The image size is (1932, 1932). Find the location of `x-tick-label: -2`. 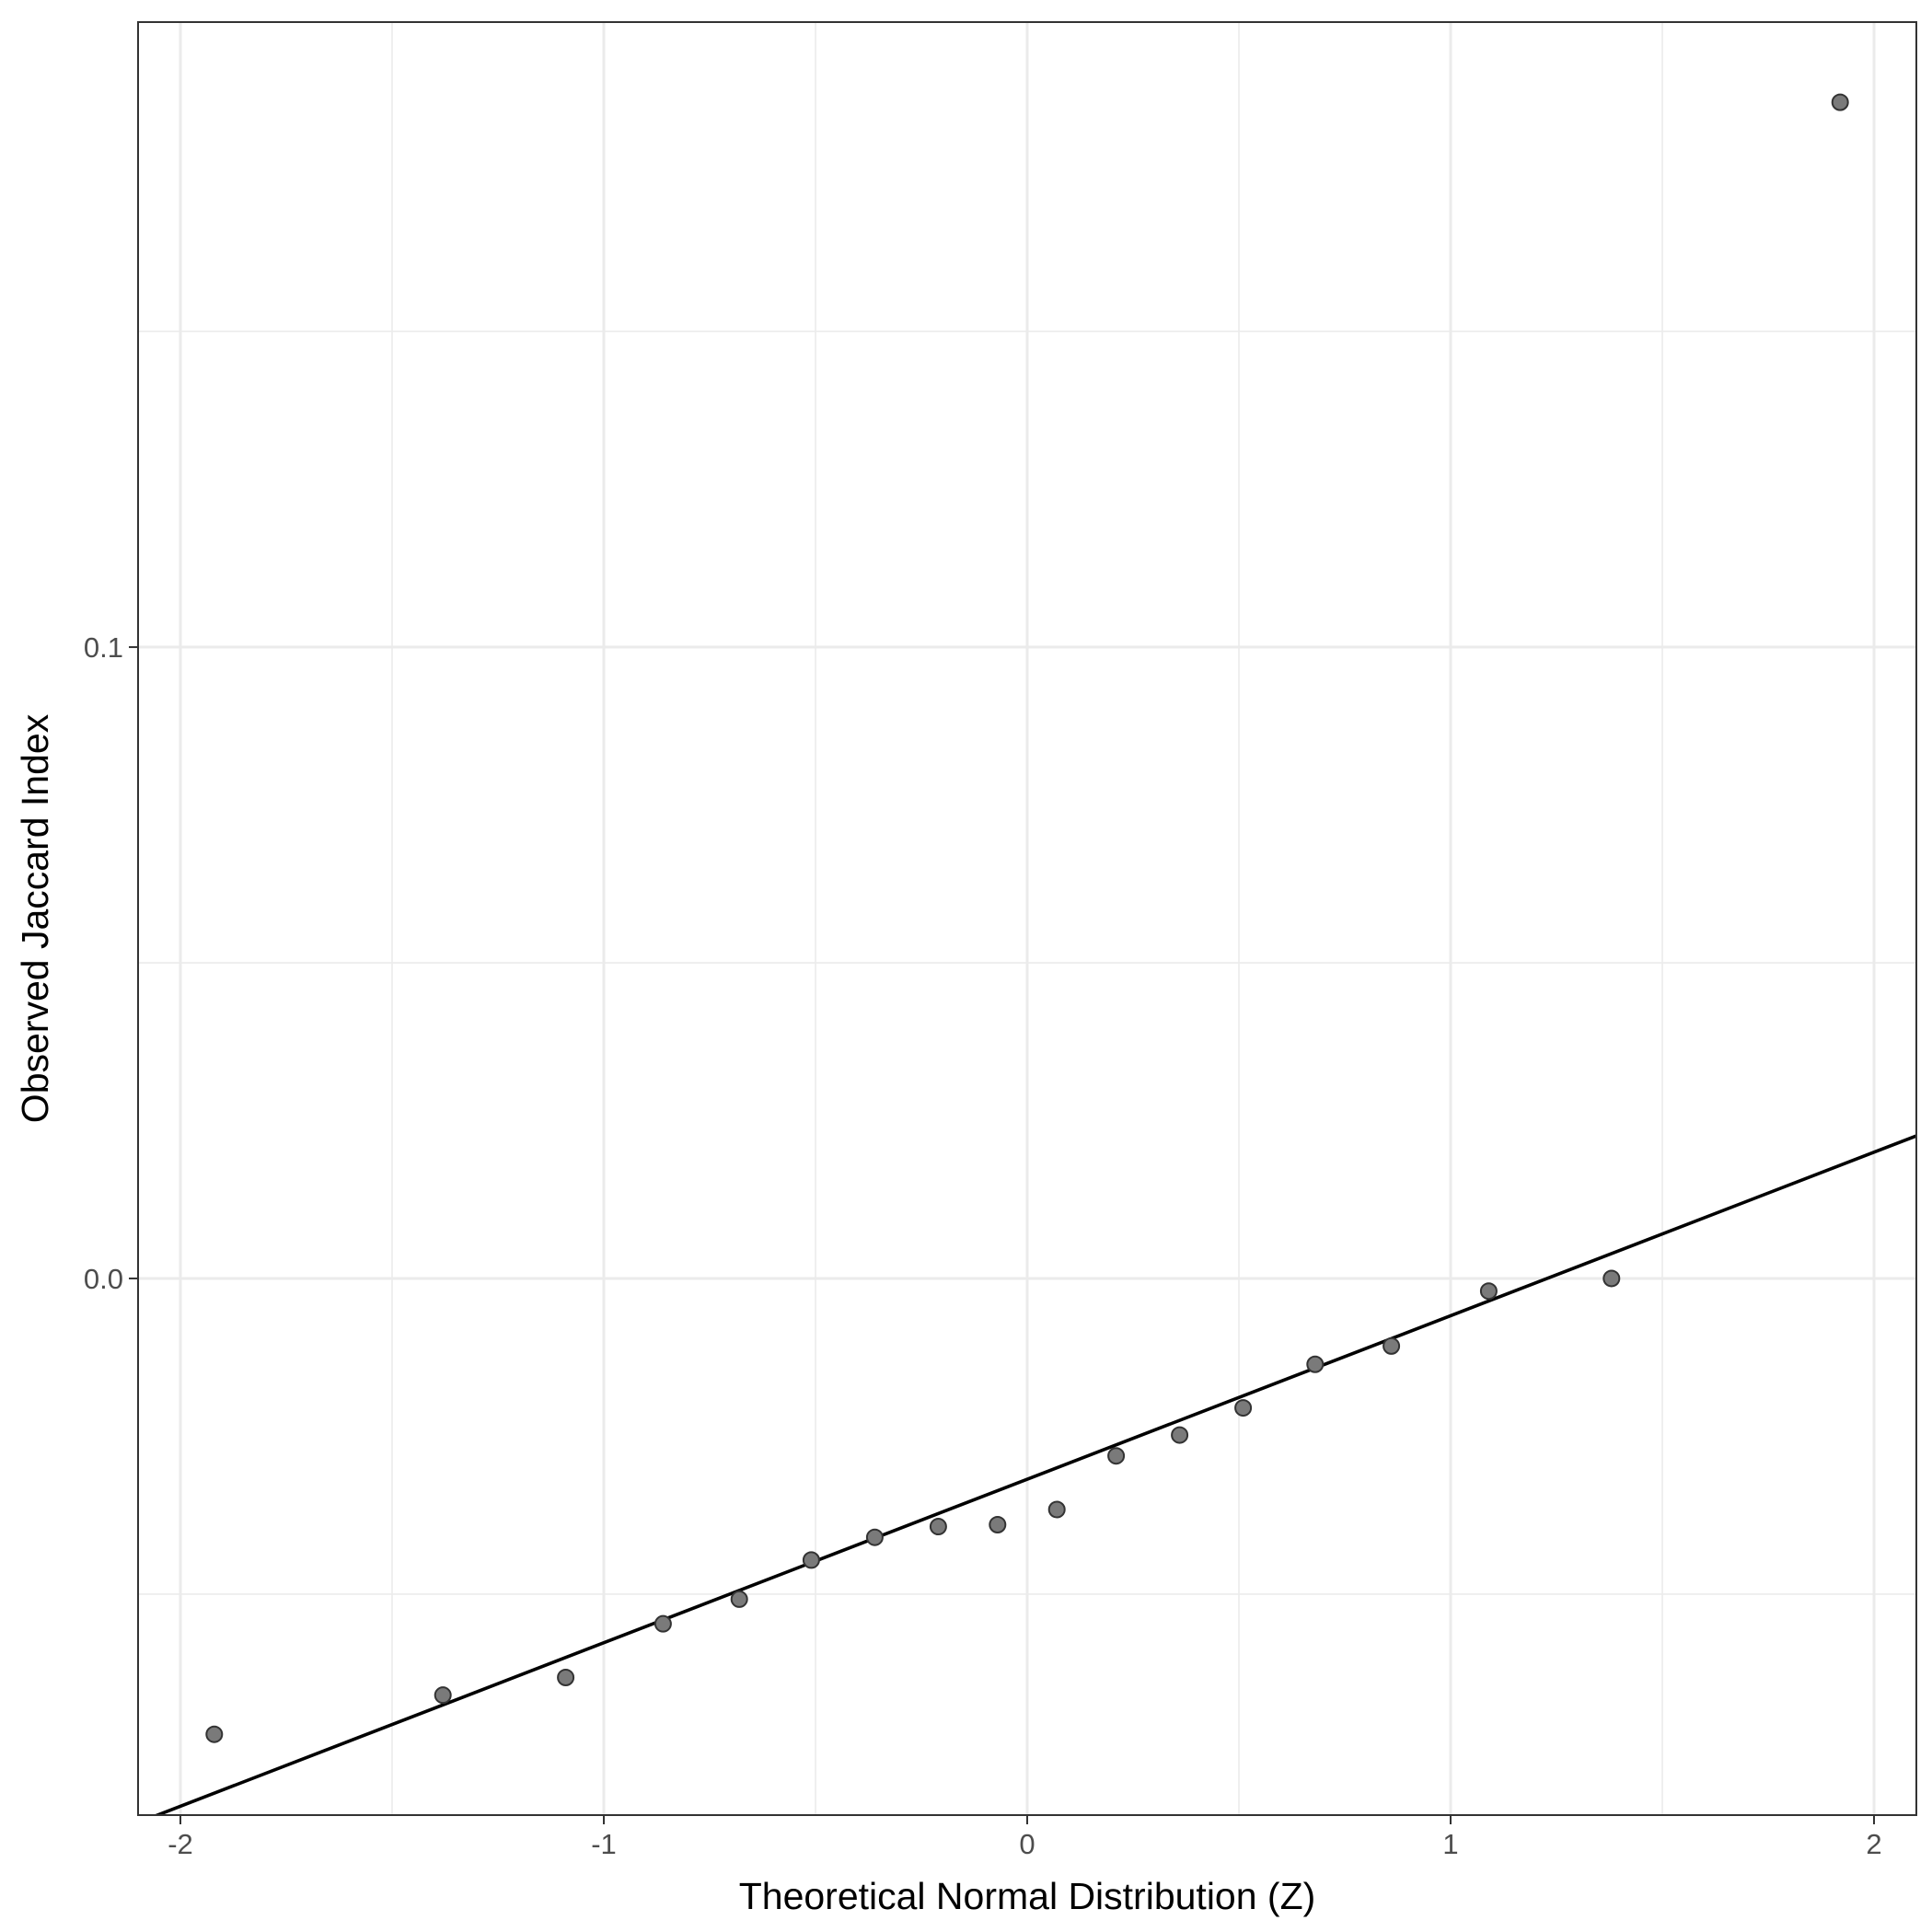

x-tick-label: -2 is located at coordinates (181, 1844).